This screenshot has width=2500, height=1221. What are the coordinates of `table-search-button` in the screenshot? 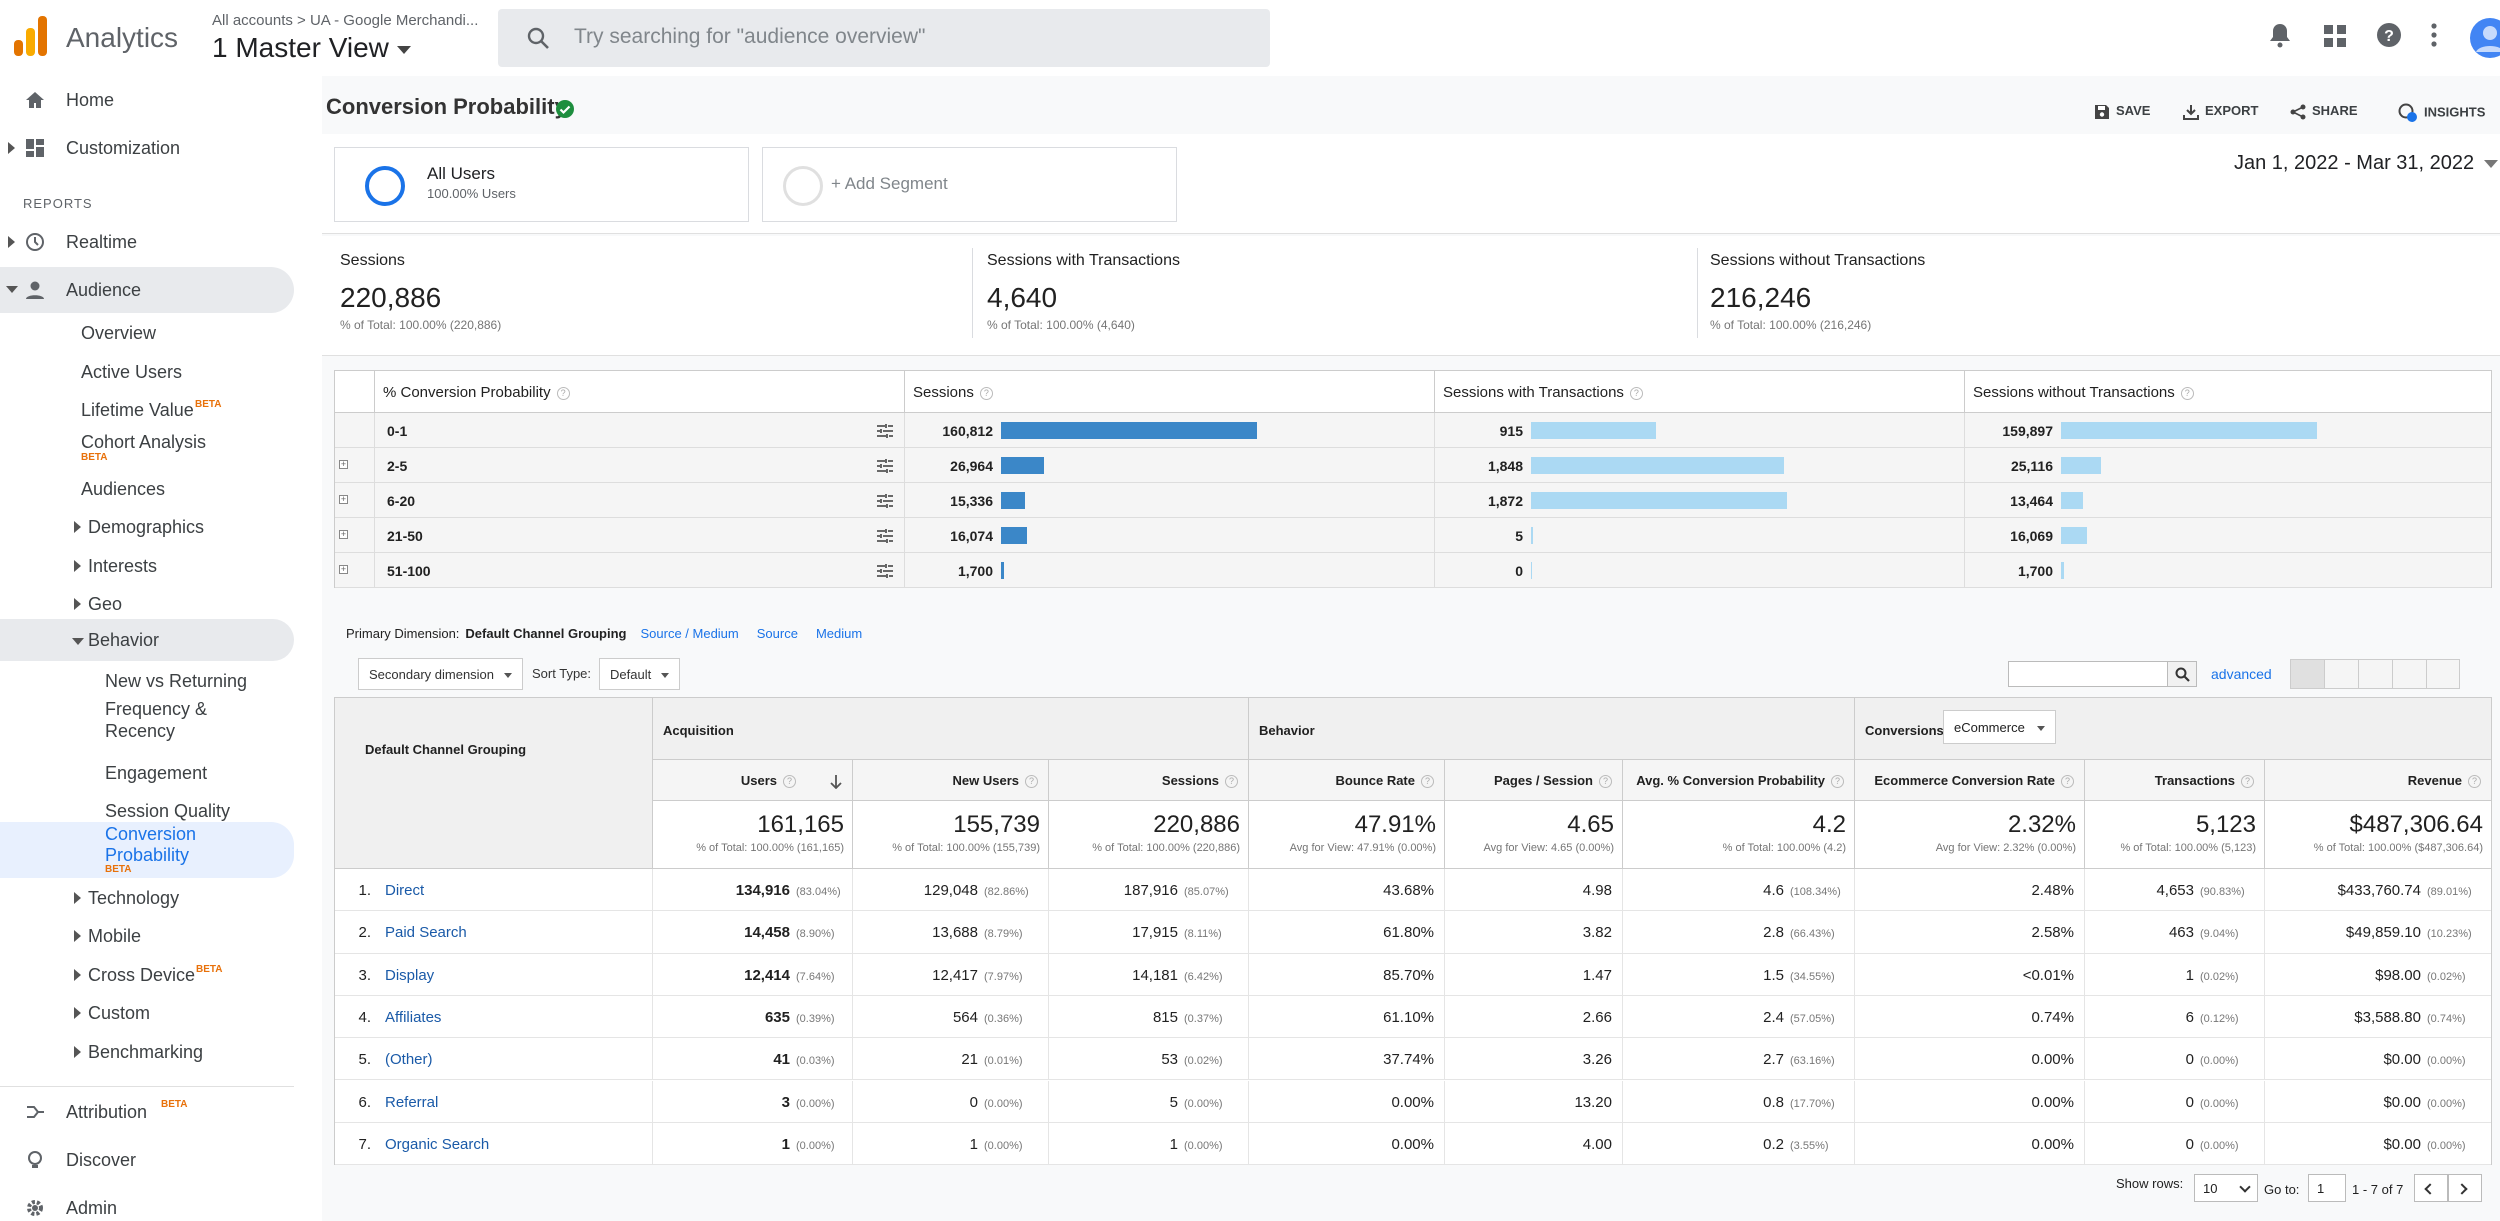 It's located at (2182, 674).